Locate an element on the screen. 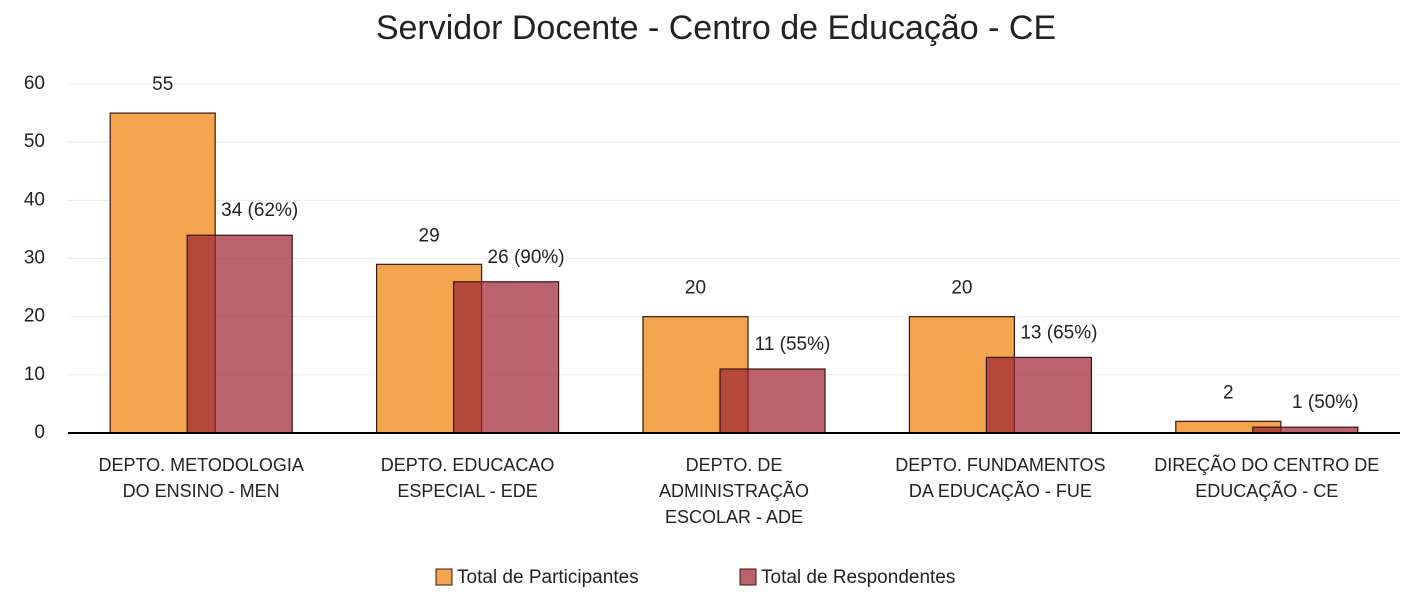 The image size is (1402, 592). x-tick-label: DEPTO. EDUCACAO ESPECIAL - EDE is located at coordinates (467, 478).